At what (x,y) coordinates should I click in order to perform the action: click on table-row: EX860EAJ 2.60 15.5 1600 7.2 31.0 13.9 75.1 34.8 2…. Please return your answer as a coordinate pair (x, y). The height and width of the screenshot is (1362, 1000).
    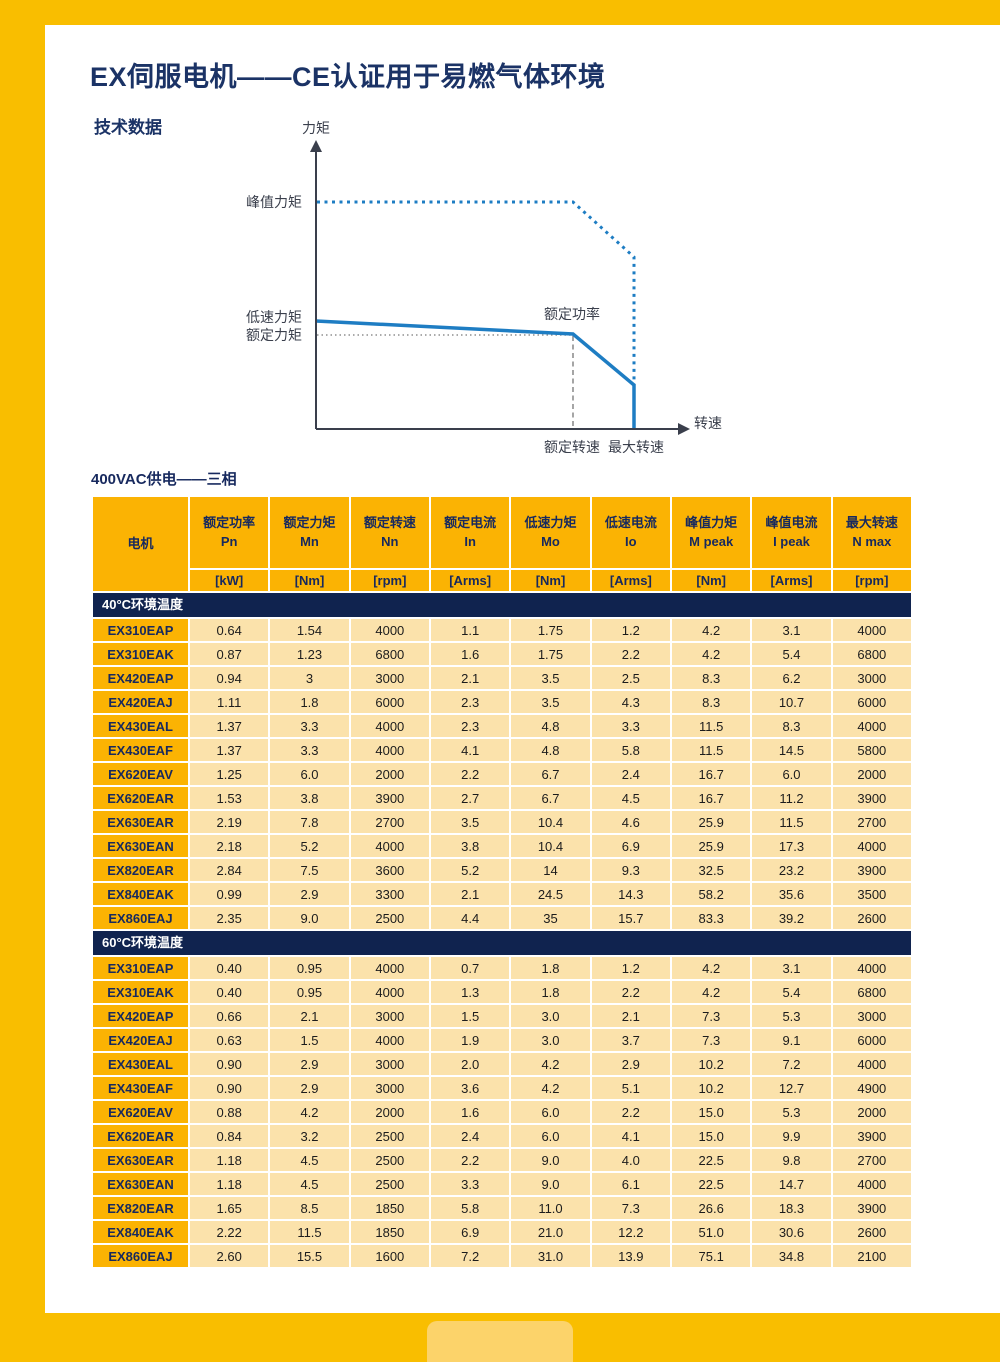
    Looking at the image, I should click on (502, 1256).